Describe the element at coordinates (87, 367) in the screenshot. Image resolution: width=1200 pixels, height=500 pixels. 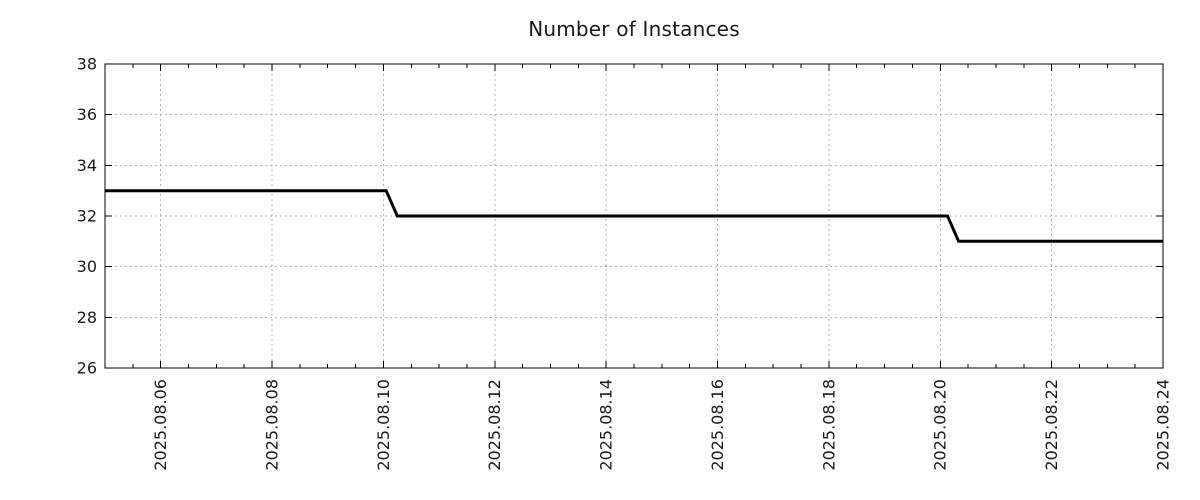
I see `y-tick-label: 26` at that location.